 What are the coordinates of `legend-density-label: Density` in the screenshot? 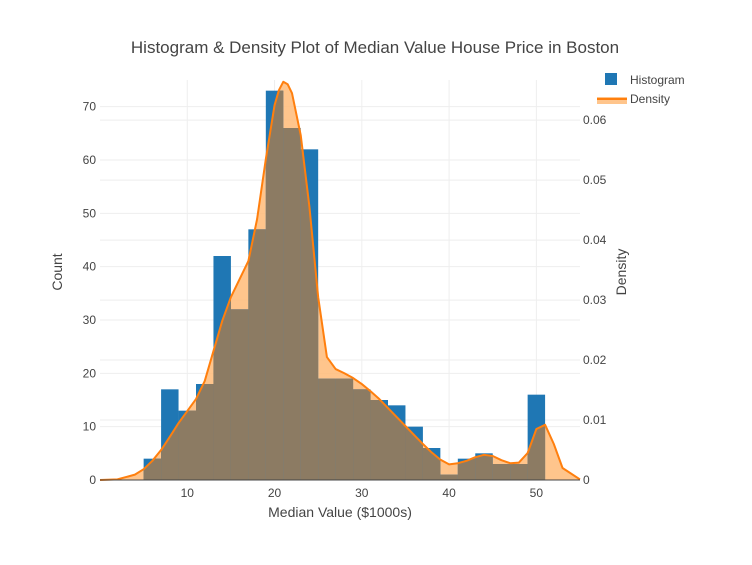 It's located at (650, 99).